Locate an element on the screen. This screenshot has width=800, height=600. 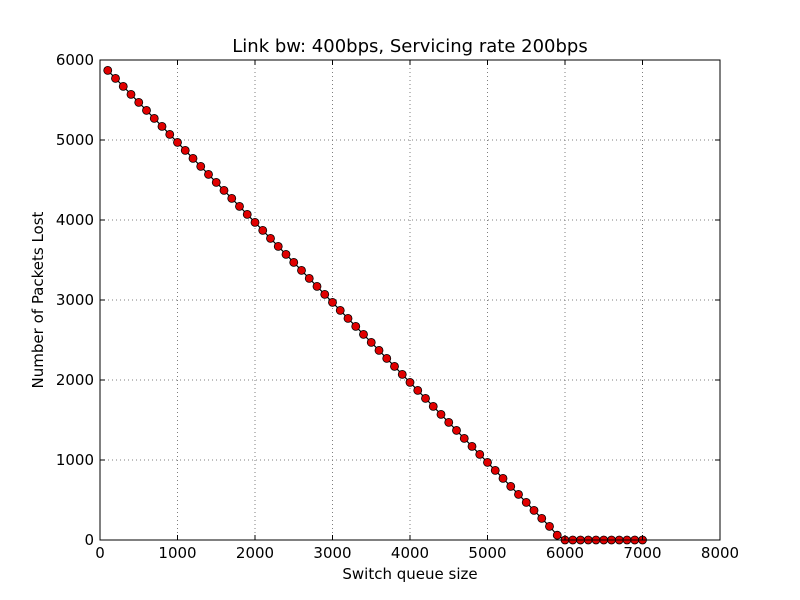
y-tick-label: 4000 is located at coordinates (75, 220).